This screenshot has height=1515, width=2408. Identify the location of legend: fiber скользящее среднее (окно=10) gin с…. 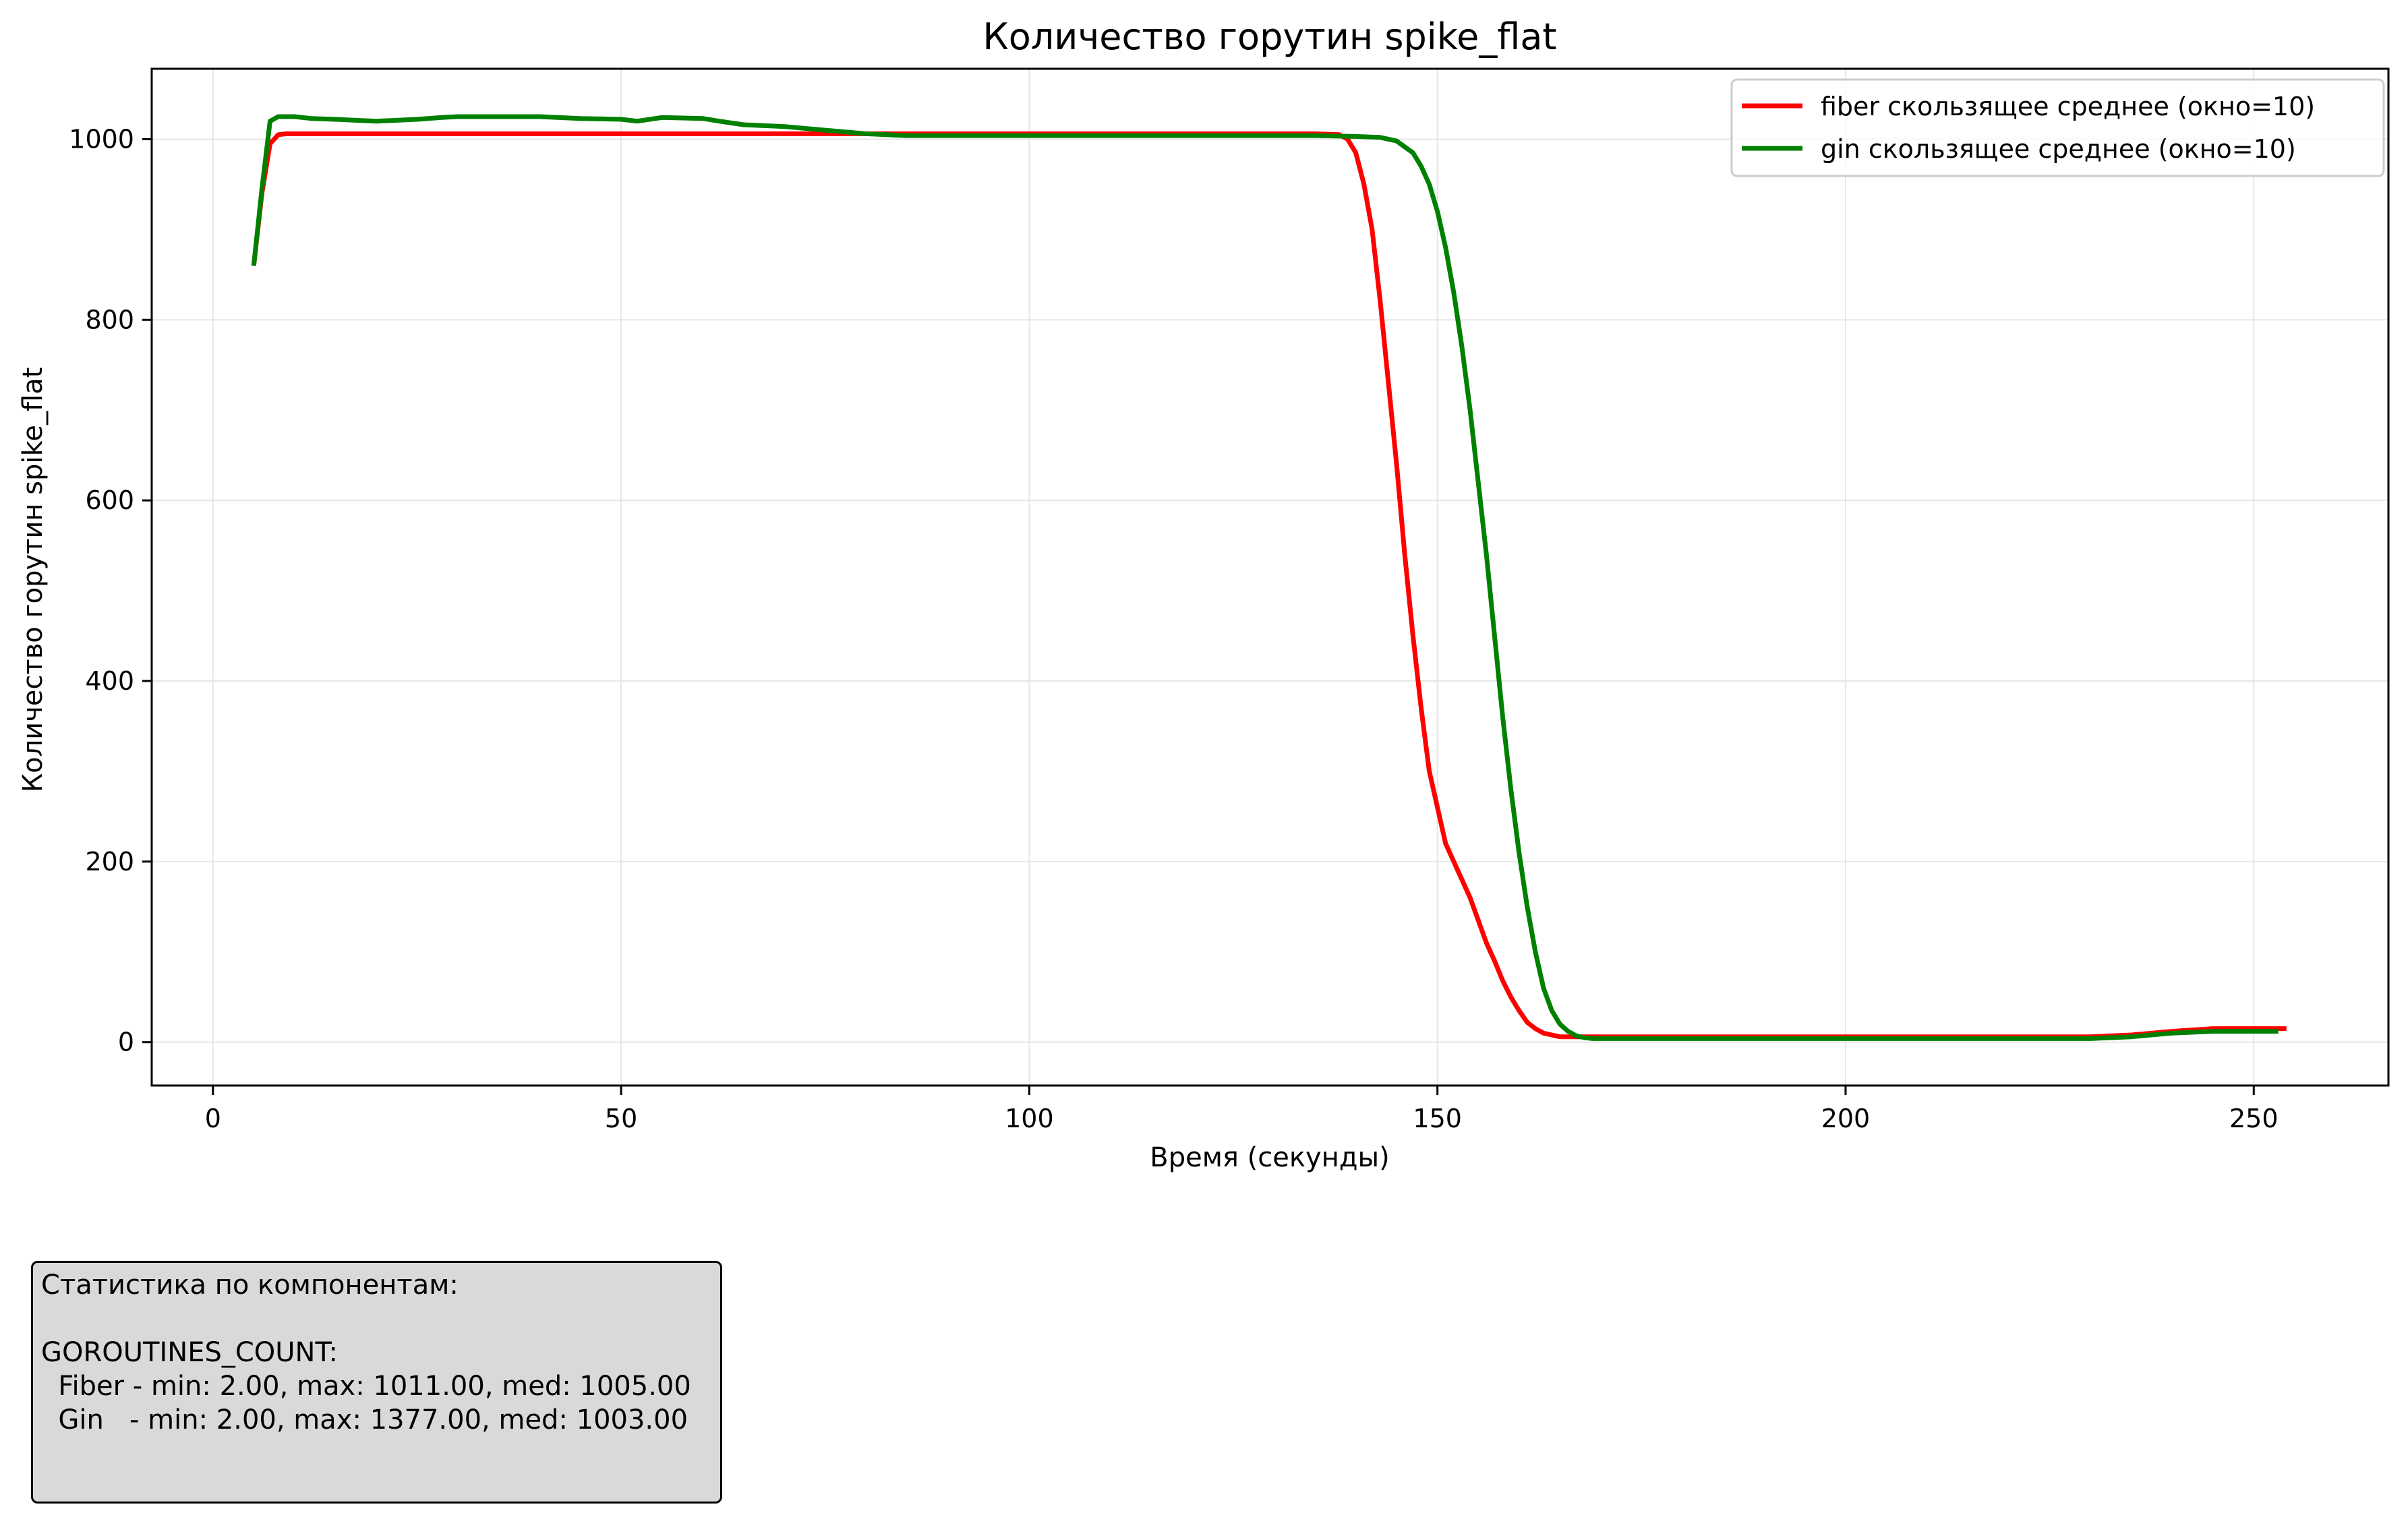
(2058, 127).